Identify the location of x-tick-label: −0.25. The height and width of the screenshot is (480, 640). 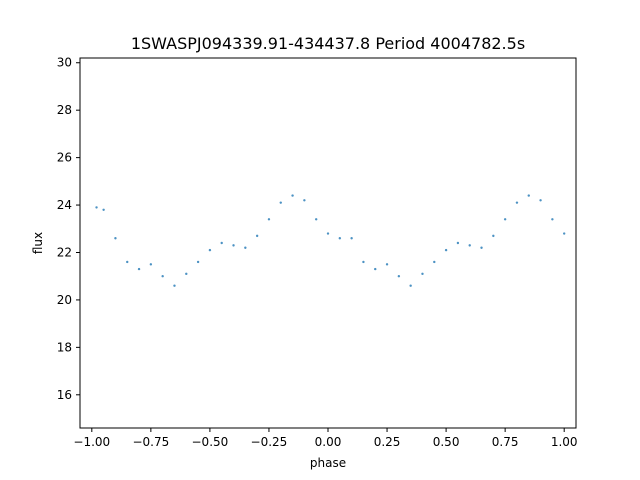
(269, 442).